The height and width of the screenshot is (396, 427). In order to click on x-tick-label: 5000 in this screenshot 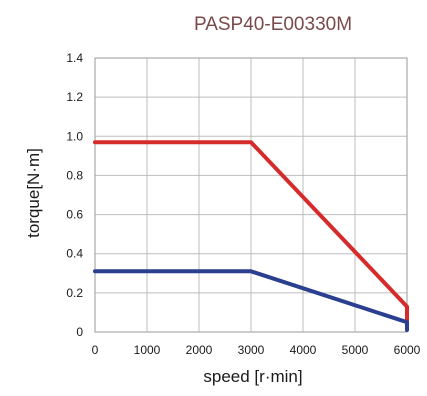, I will do `click(355, 350)`.